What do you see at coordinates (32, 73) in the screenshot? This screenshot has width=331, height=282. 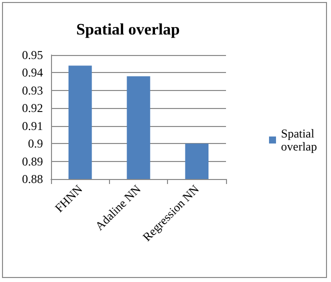 I see `y-tick-label: 0.94` at bounding box center [32, 73].